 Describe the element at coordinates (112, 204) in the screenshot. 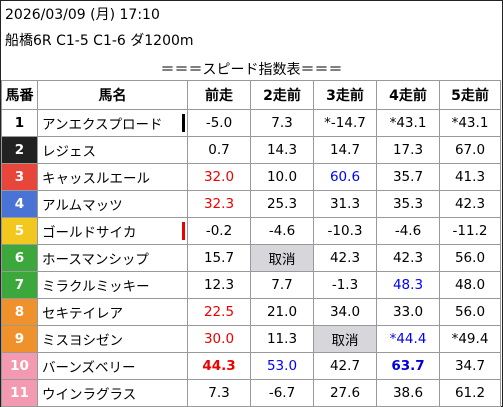

I see `horse-name: アルムマッツ` at that location.